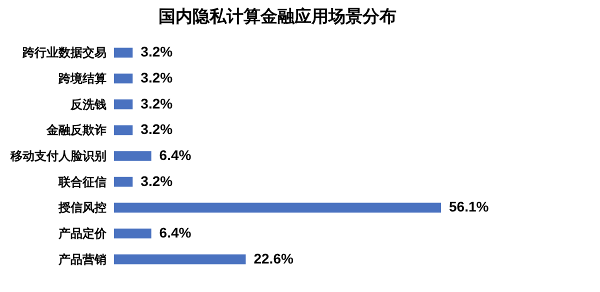 The image size is (600, 292). Describe the element at coordinates (82, 181) in the screenshot. I see `y-tick-label: 联合征信` at that location.